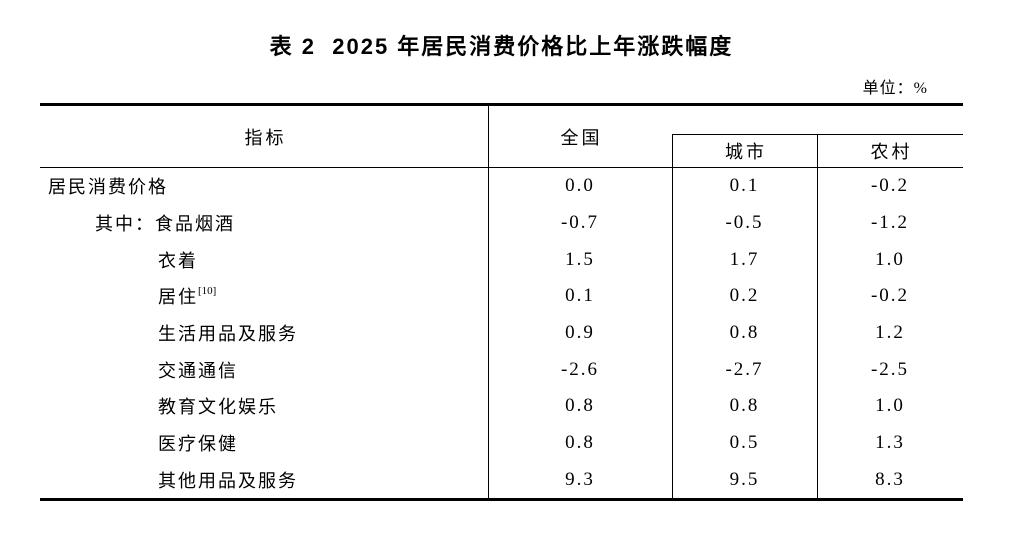 The width and height of the screenshot is (1015, 541). I want to click on unit-label: 单位：%, so click(895, 88).